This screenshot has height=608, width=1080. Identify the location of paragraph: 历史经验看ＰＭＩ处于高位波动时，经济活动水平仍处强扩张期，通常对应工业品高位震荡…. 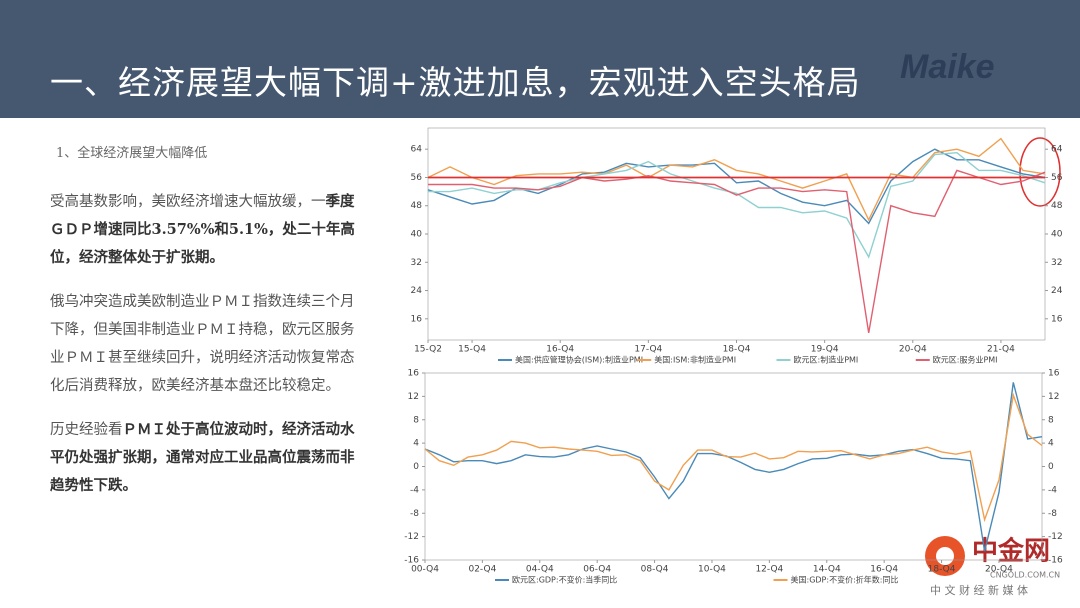
(205, 458).